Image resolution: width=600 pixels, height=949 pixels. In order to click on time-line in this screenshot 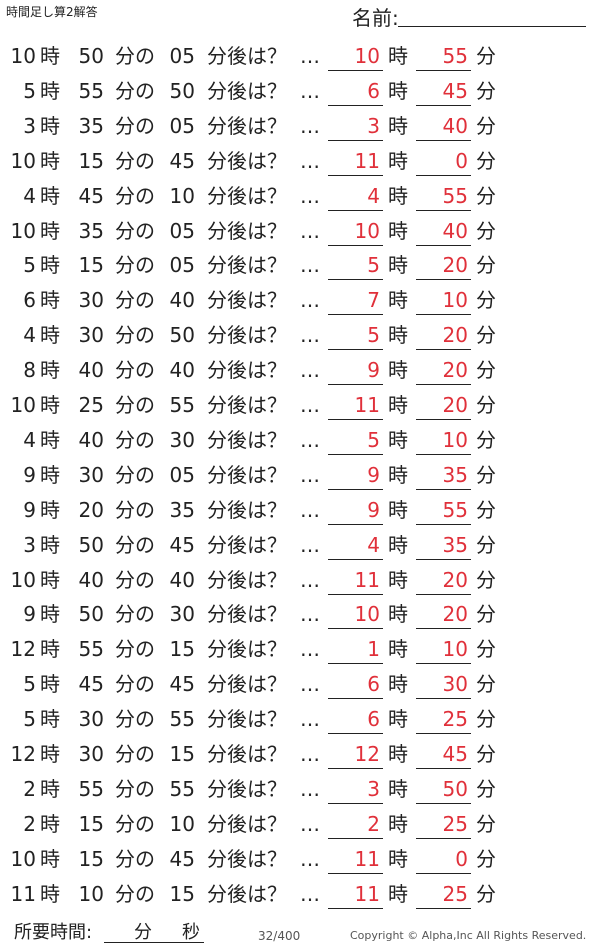, I will do `click(154, 942)`.